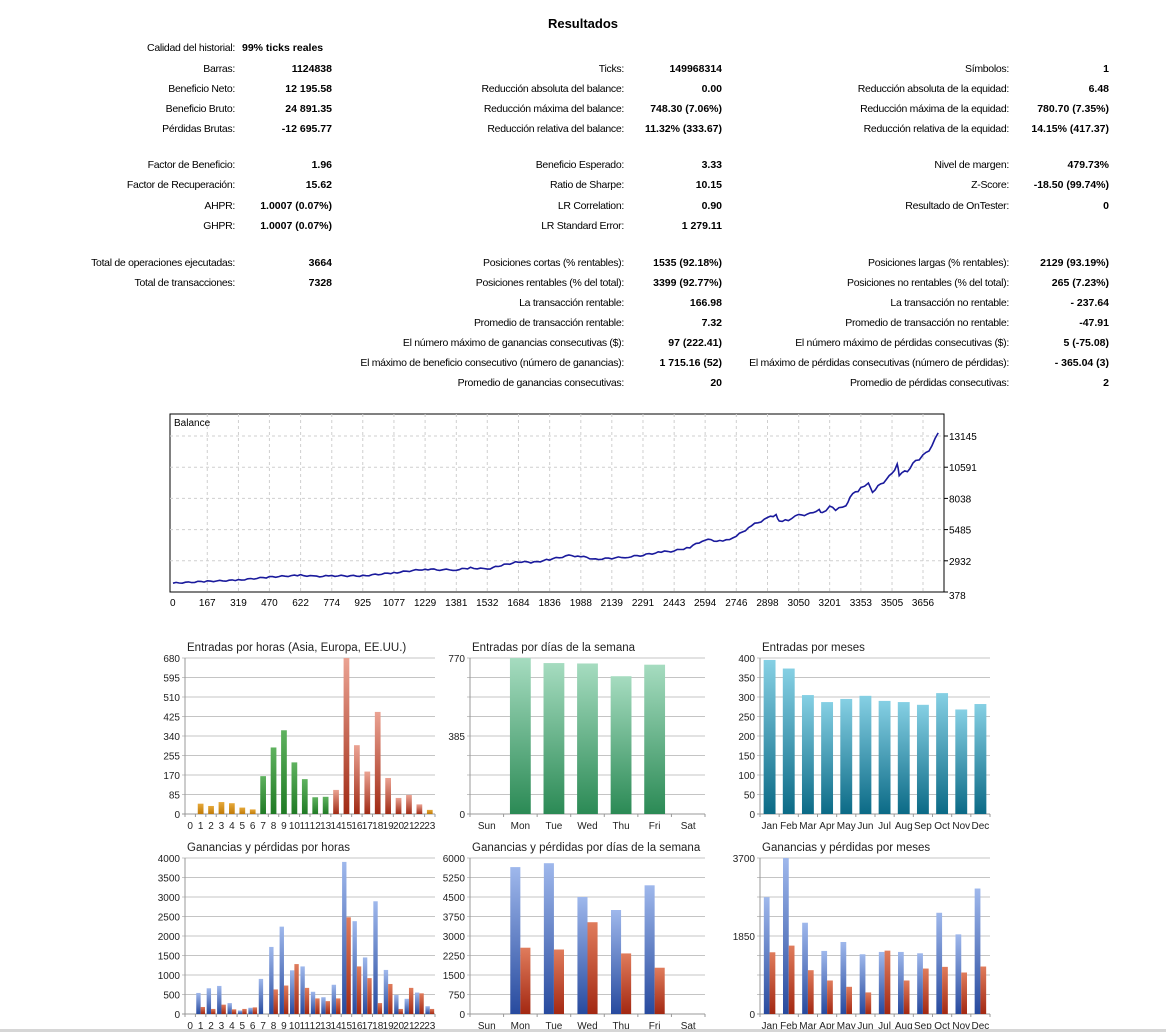 Image resolution: width=1166 pixels, height=1032 pixels. What do you see at coordinates (316, 1026) in the screenshot?
I see `x-tick-label: 12` at bounding box center [316, 1026].